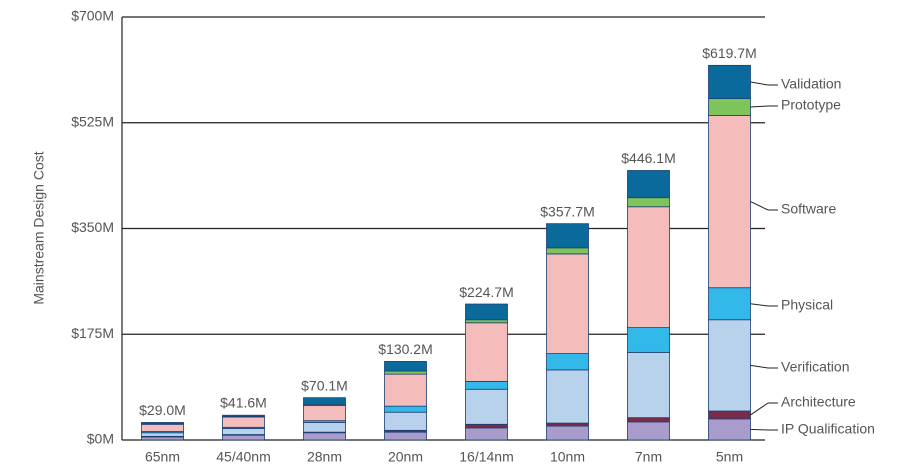  What do you see at coordinates (818, 402) in the screenshot?
I see `legend-label: Architecture` at bounding box center [818, 402].